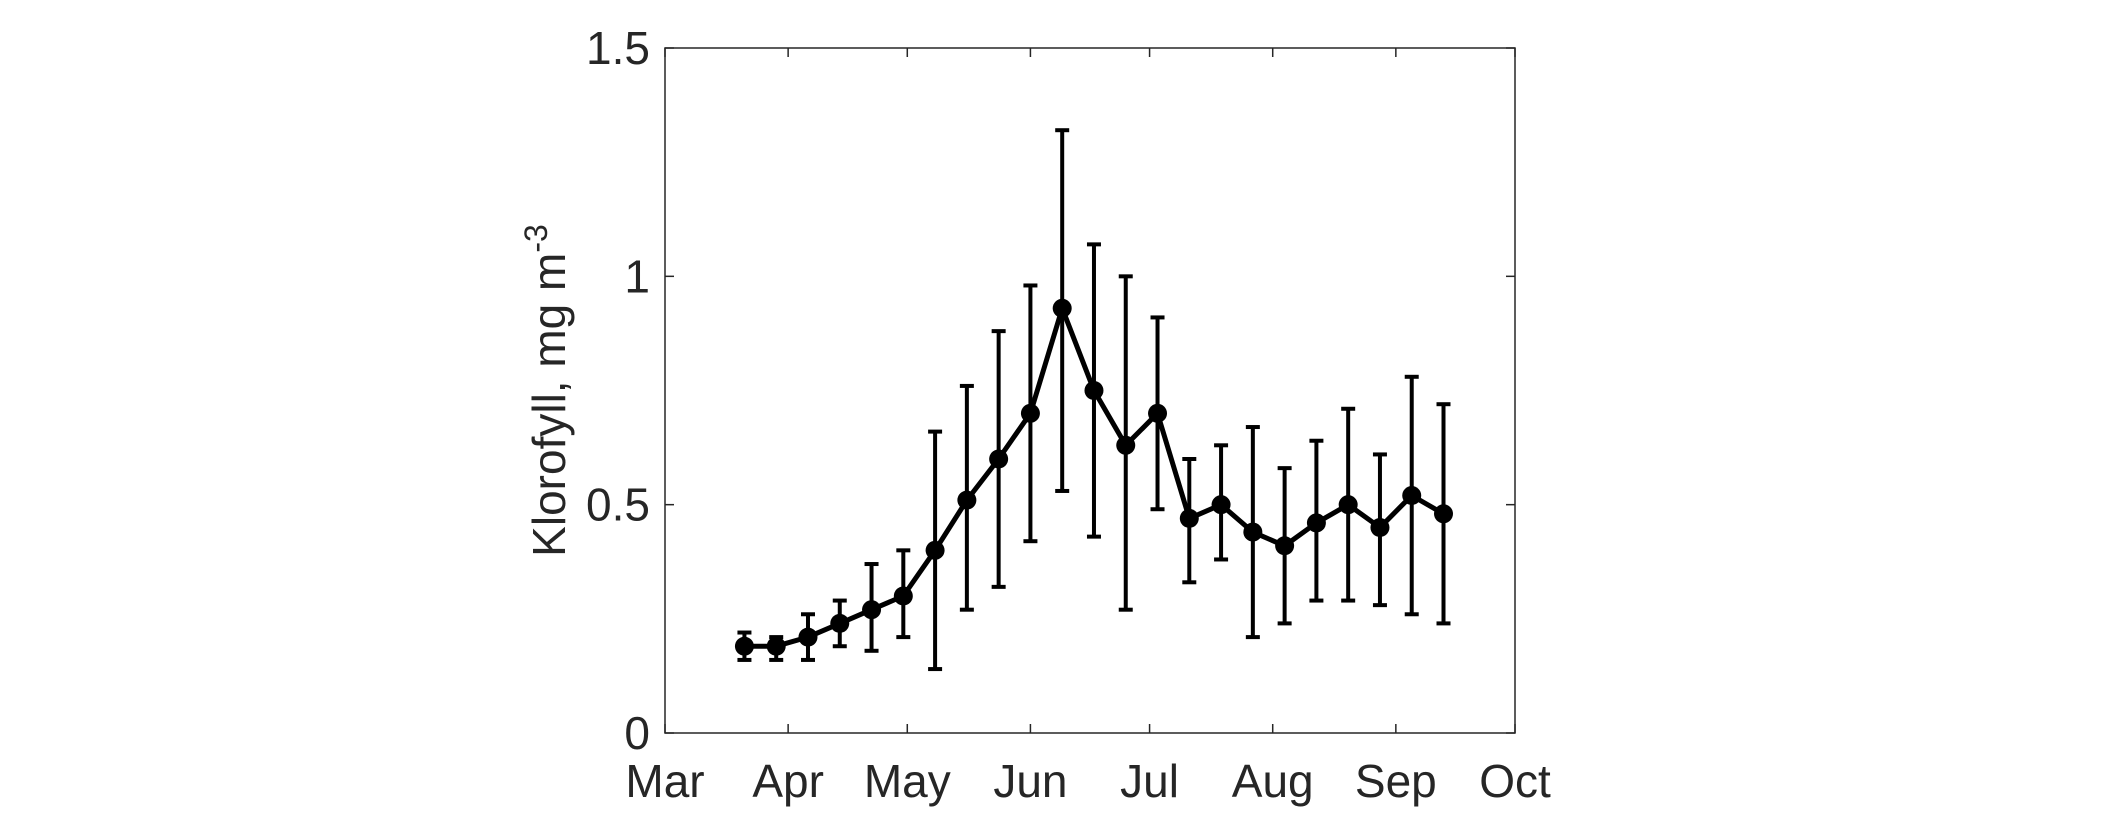  I want to click on y-axis-label: Klorofyll, mg m-3, so click(546, 390).